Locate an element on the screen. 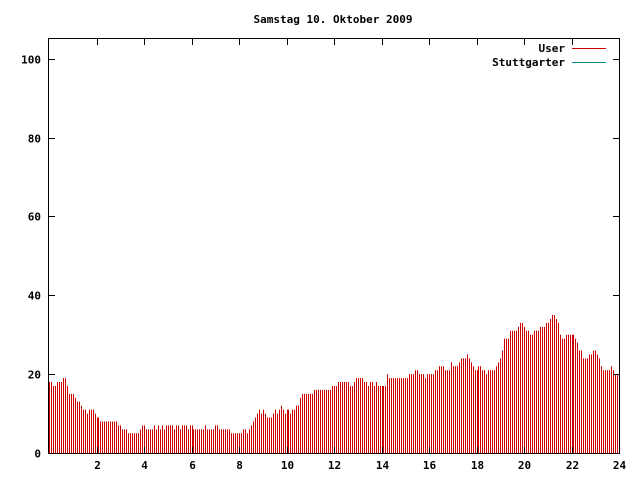 The height and width of the screenshot is (480, 640). y-tick-label: 80 is located at coordinates (34, 139).